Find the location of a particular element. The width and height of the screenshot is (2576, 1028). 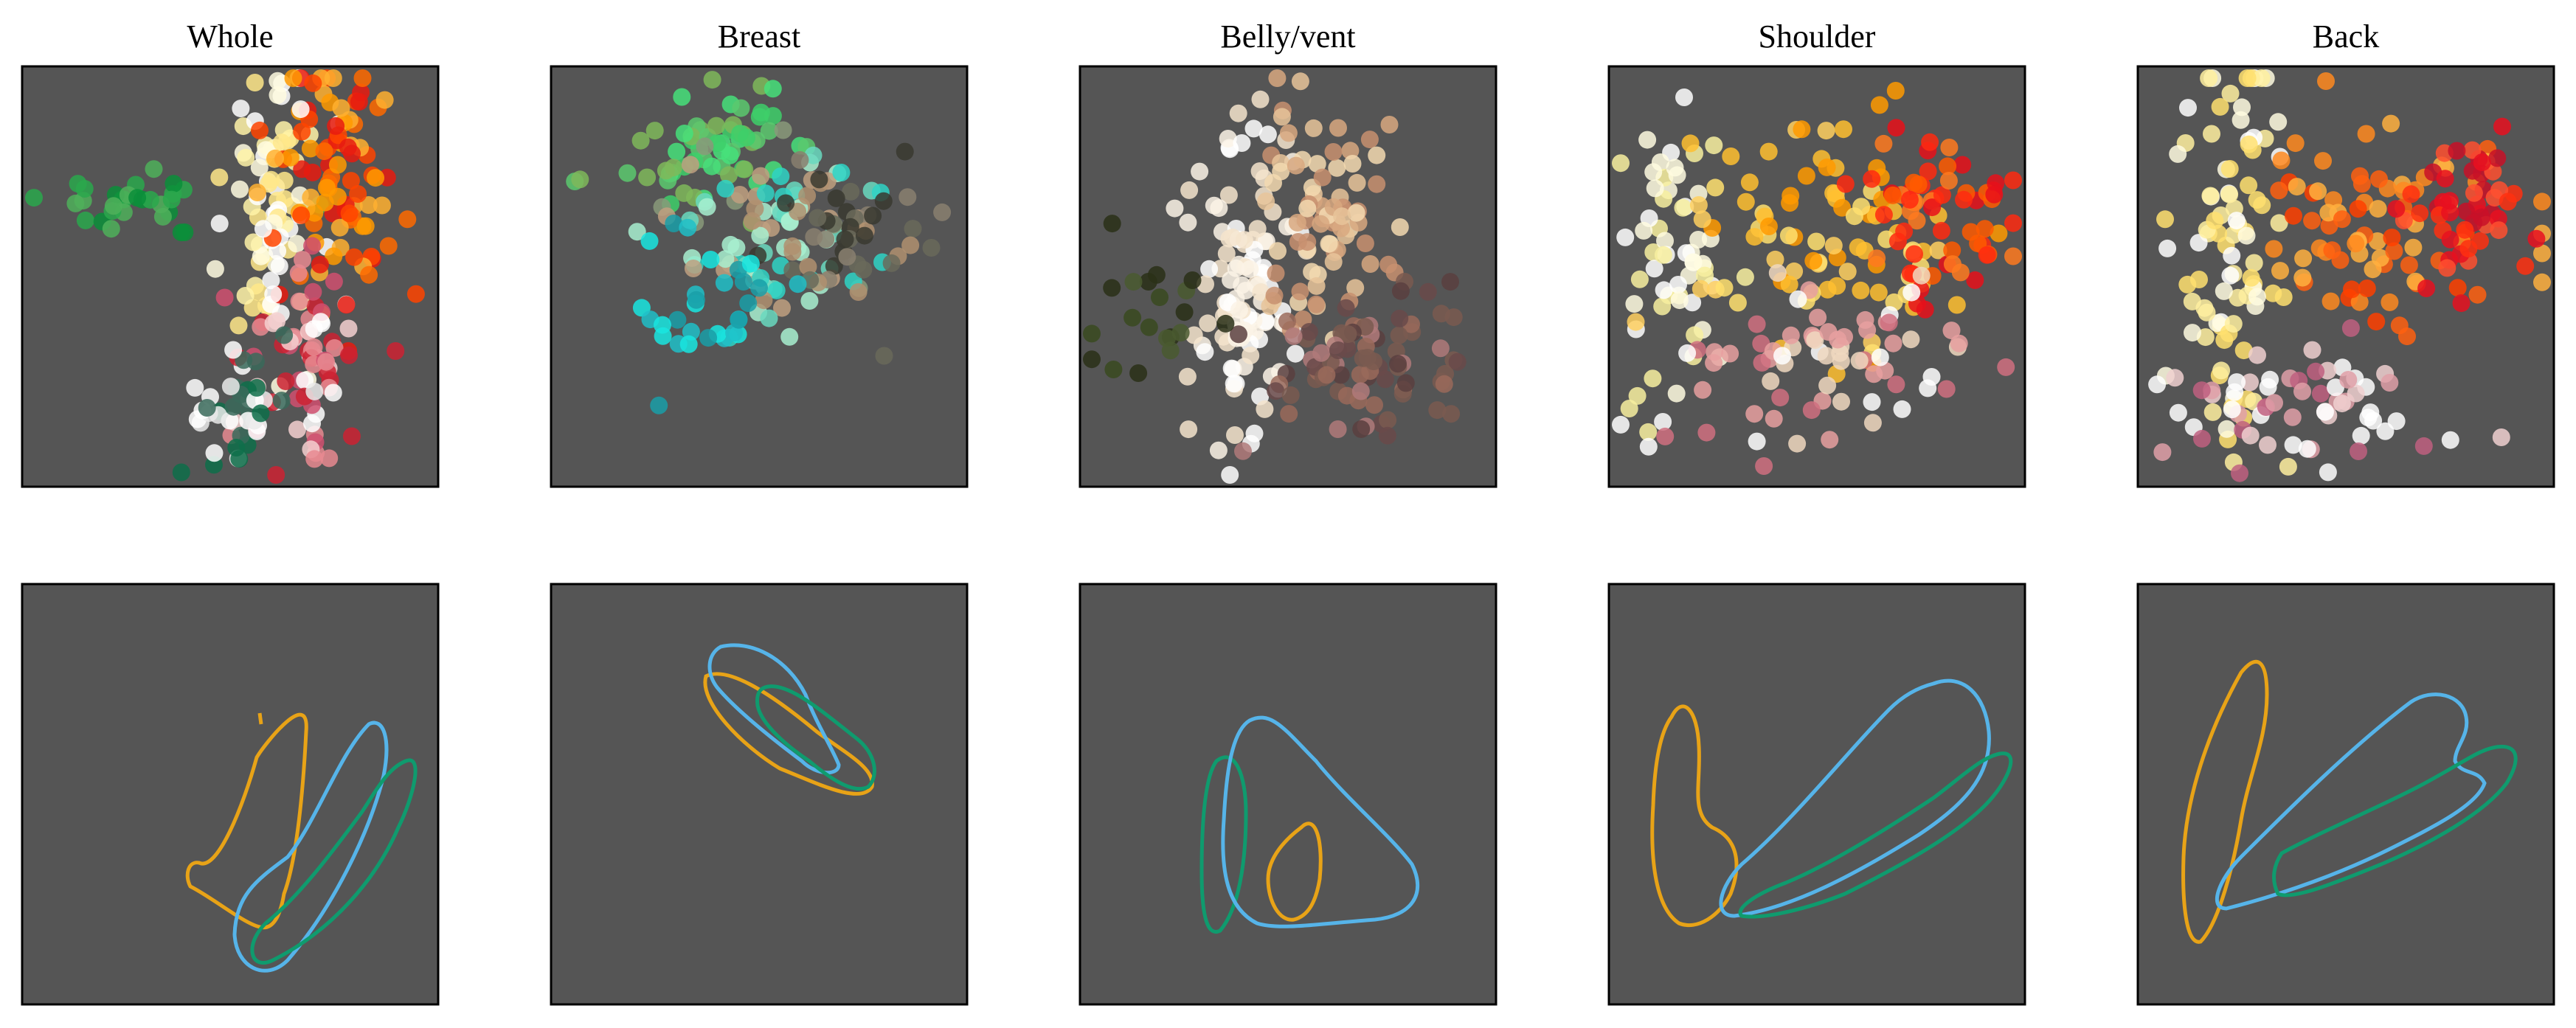

orange-contour is located at coordinates (788, 734).